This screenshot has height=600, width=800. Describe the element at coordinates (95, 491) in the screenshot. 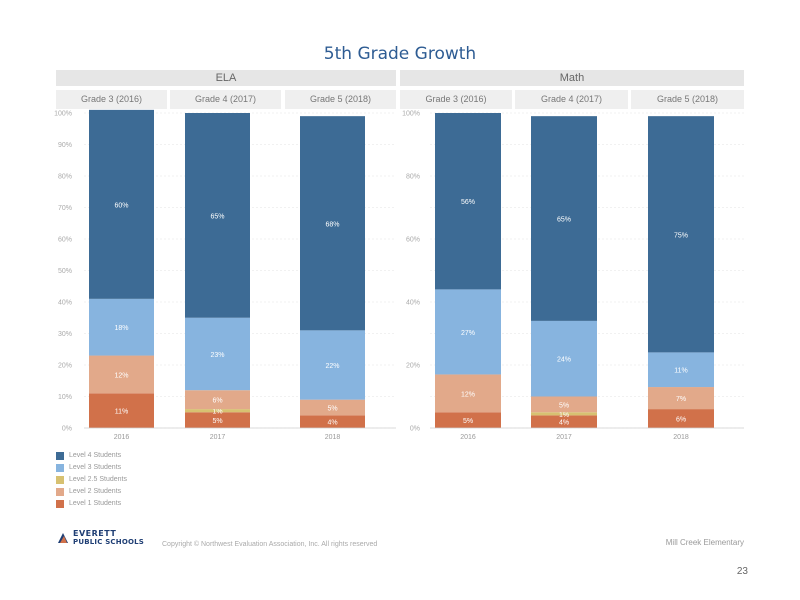

I see `legend-label-level2: Level 2 Students` at that location.